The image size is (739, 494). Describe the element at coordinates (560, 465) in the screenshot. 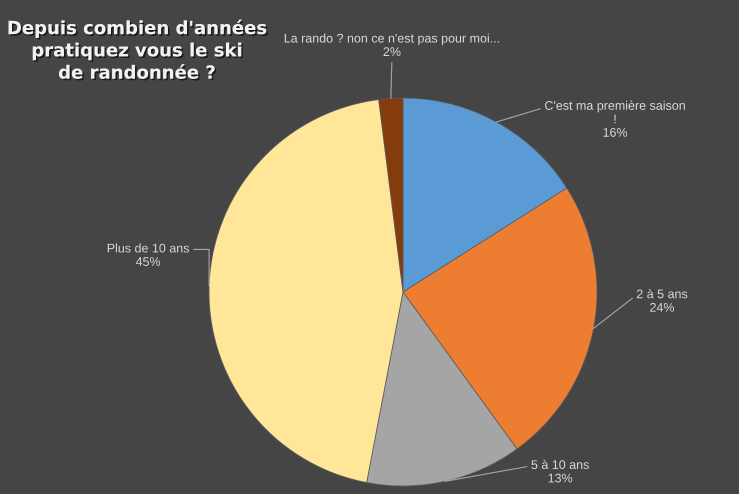

I see `slice-label: 5 à 10 ans` at that location.